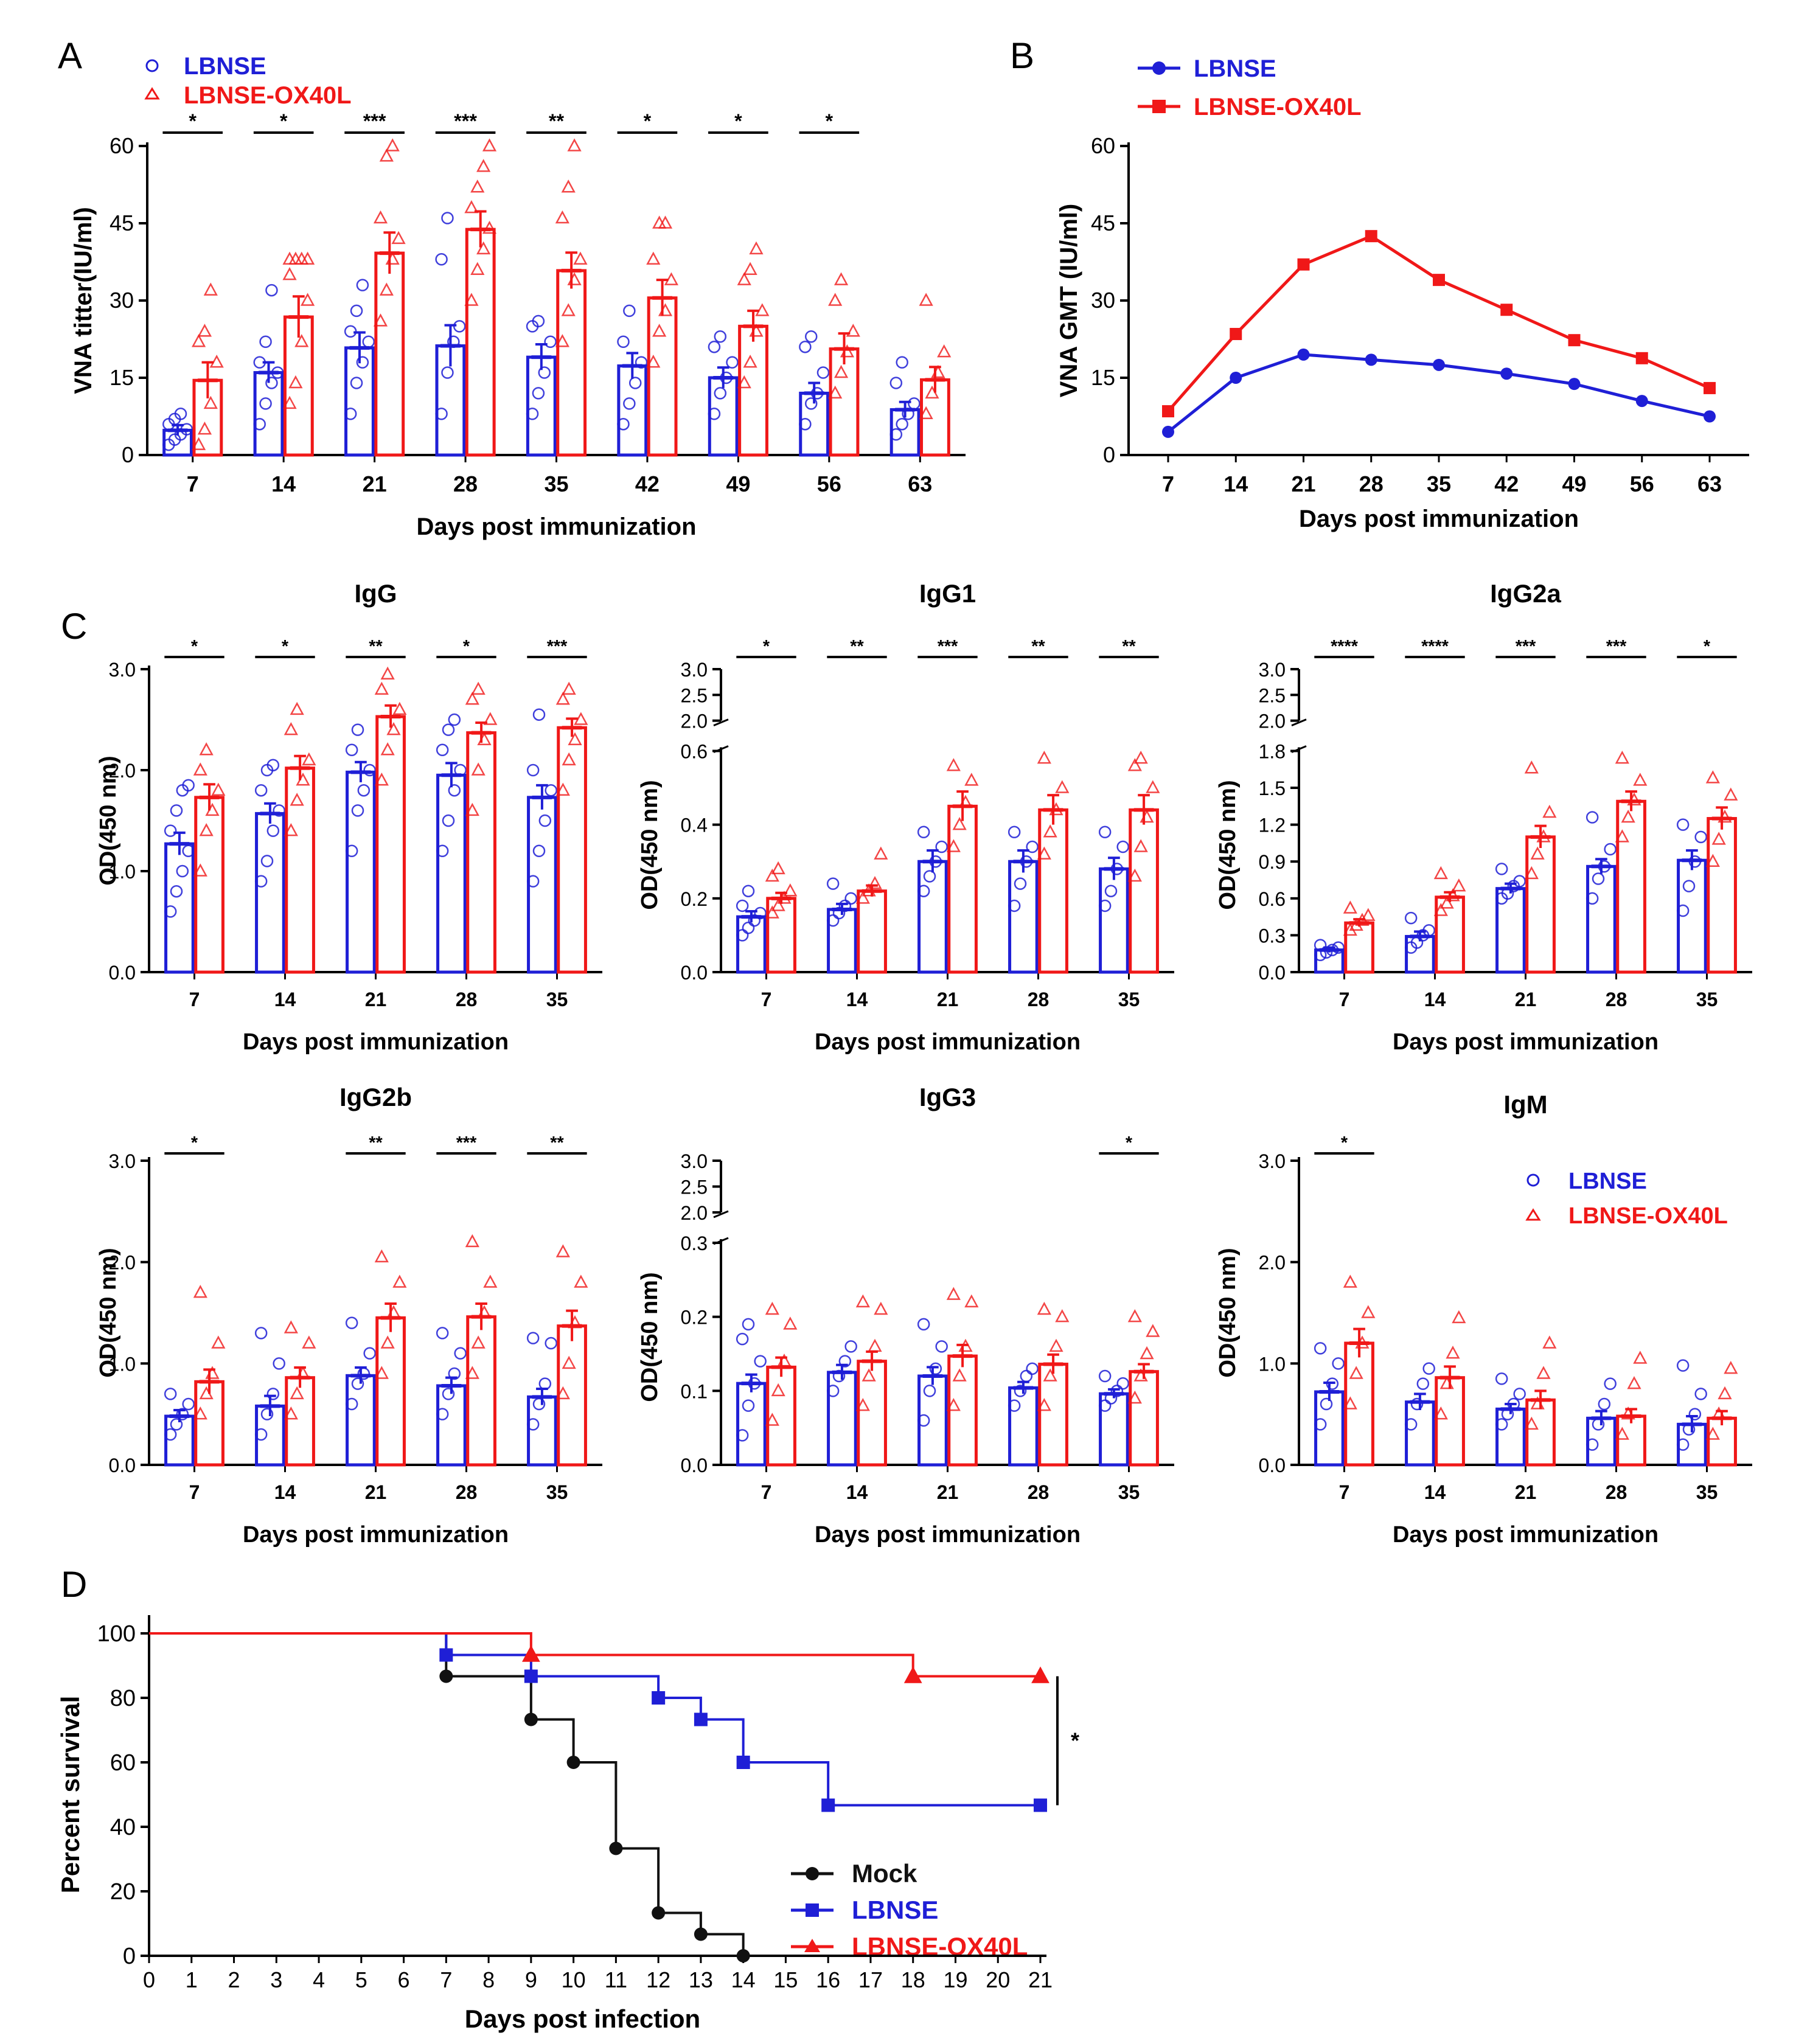  Describe the element at coordinates (447, 1794) in the screenshot. I see `survival-curve-mock` at that location.